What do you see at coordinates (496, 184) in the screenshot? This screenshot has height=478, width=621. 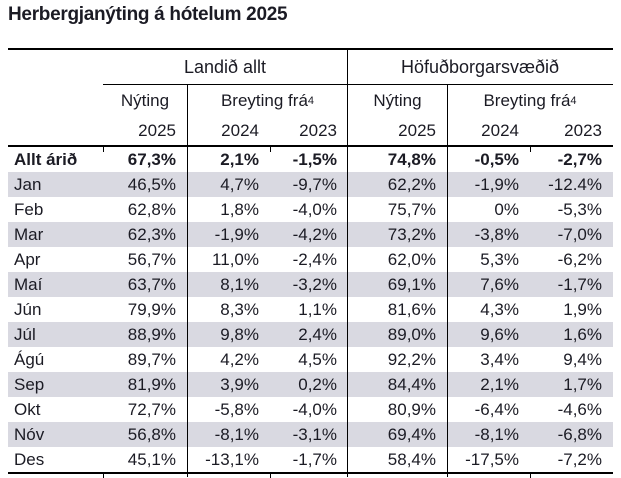 I see `value-cell: -1,9%` at bounding box center [496, 184].